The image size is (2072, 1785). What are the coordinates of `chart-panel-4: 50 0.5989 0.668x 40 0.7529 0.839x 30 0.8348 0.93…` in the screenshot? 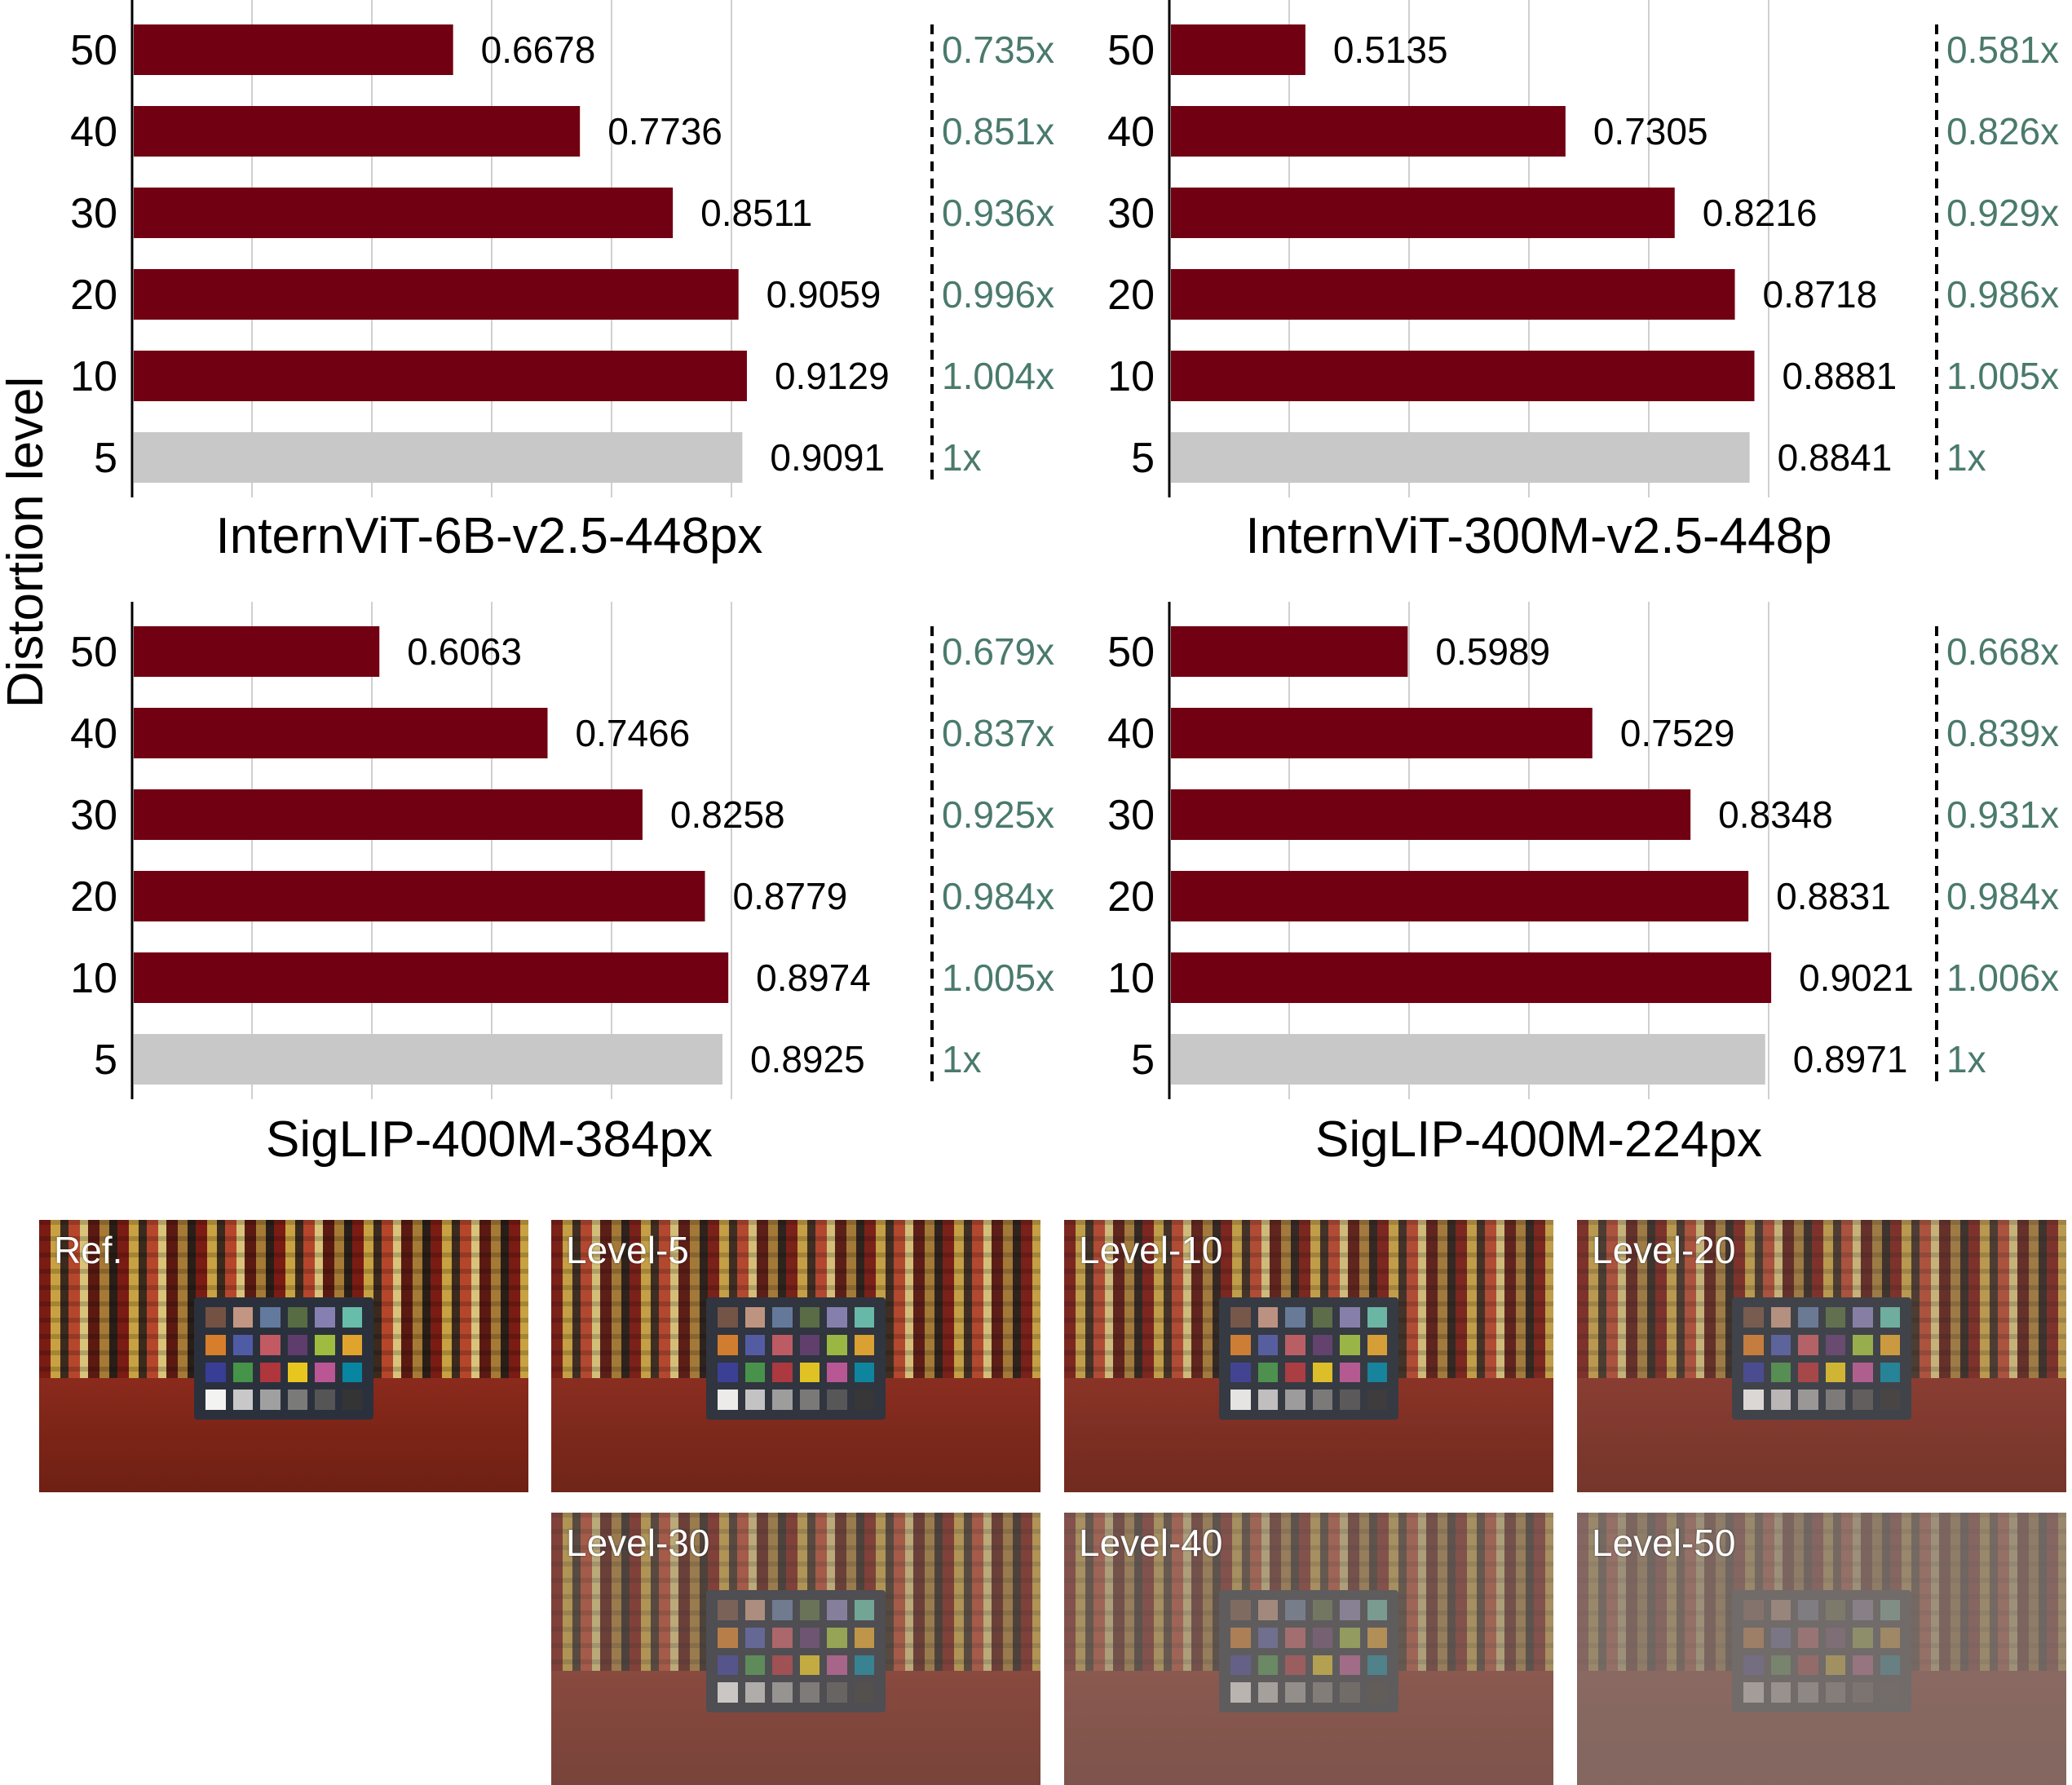 It's located at (1583, 885).